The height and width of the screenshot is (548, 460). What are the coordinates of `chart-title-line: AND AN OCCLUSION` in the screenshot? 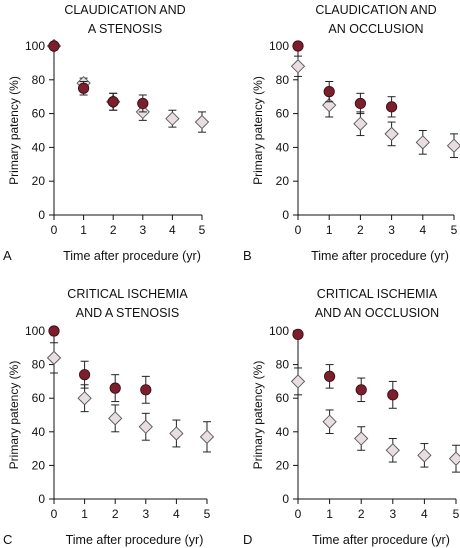 It's located at (377, 313).